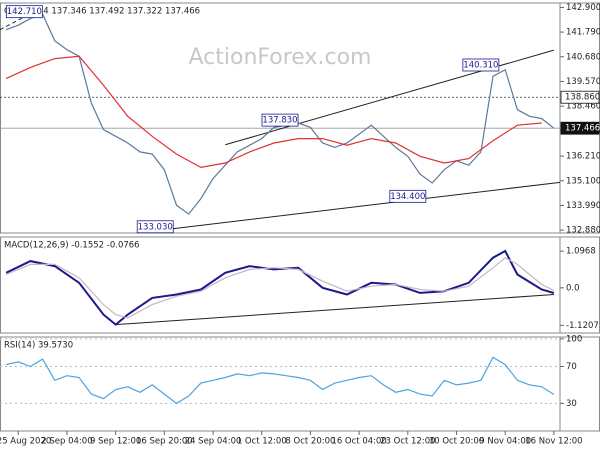 The image size is (600, 454). I want to click on x-tick-label: 16 Sep 20:00, so click(164, 442).